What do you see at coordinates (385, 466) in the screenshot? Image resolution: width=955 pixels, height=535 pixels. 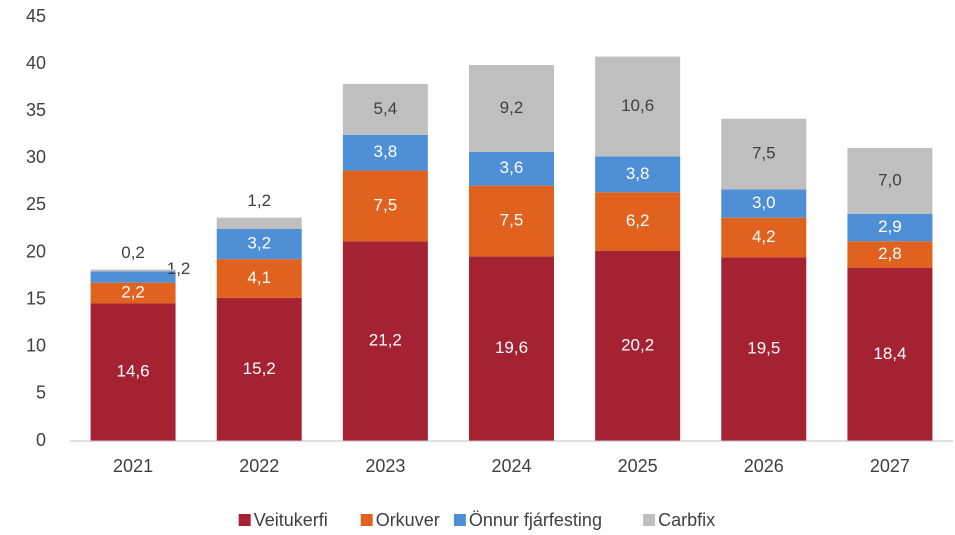 I see `x-tick-label: 2023` at bounding box center [385, 466].